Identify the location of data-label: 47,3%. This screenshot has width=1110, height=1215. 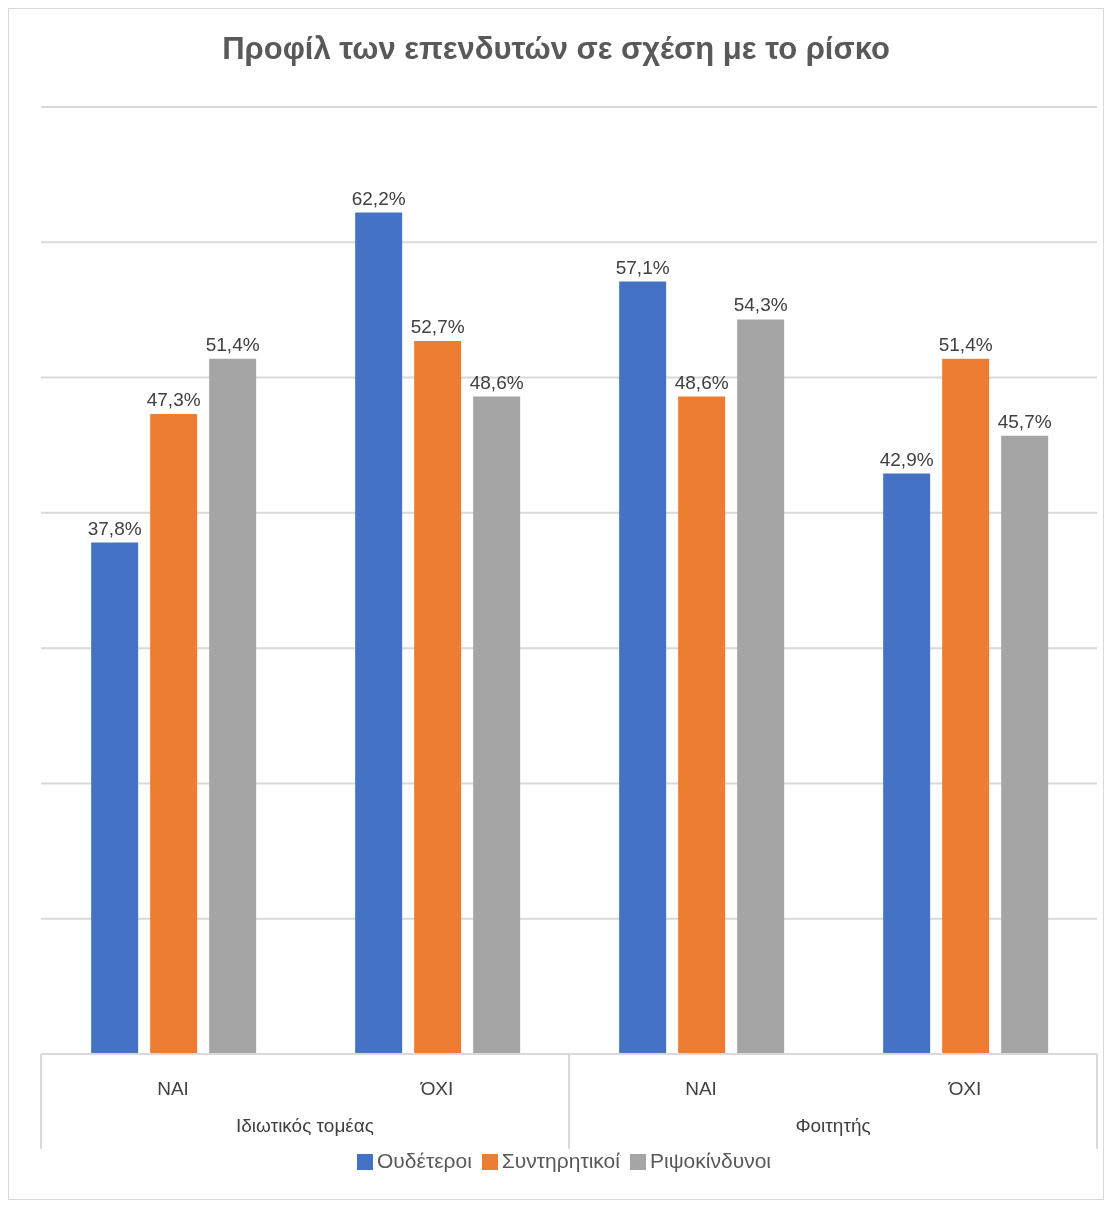
(173, 400).